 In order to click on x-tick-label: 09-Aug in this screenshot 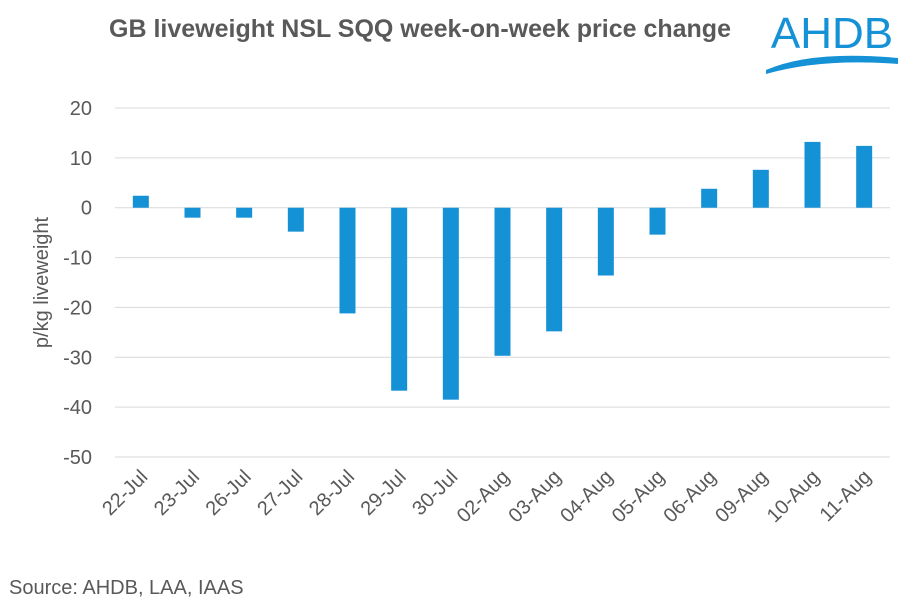, I will do `click(741, 496)`.